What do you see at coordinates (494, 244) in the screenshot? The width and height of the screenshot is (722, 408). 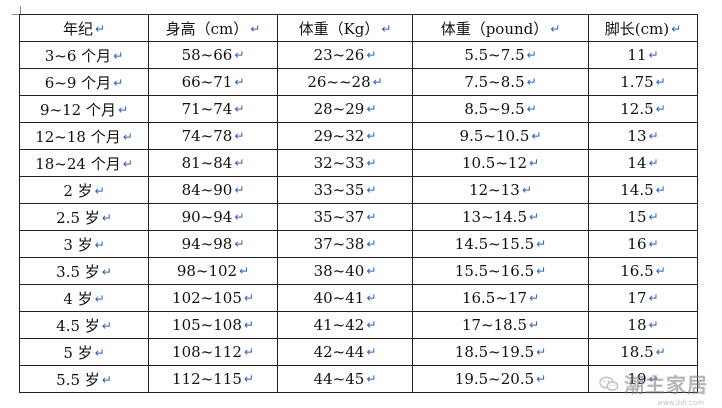 I see `cell-value: 14.5~15.5` at bounding box center [494, 244].